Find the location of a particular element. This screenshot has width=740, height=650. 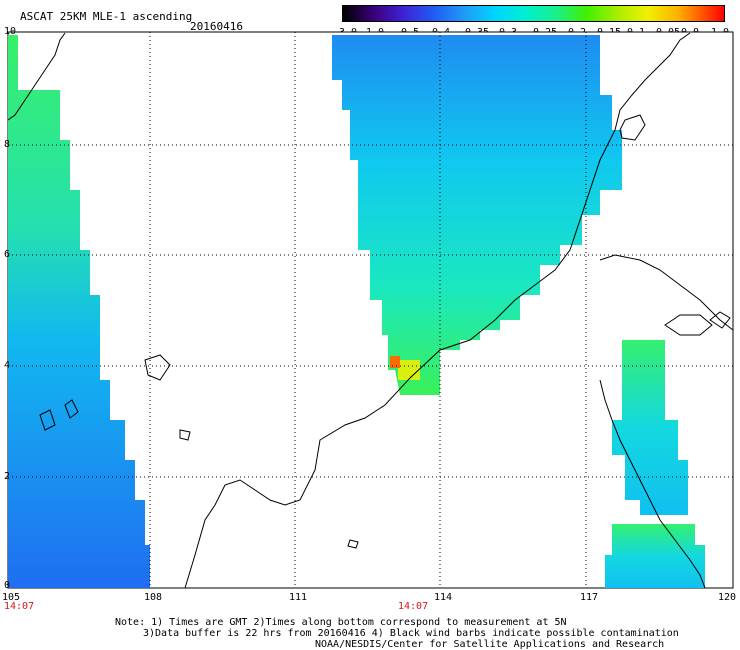

lon-label: 114 is located at coordinates (443, 597).